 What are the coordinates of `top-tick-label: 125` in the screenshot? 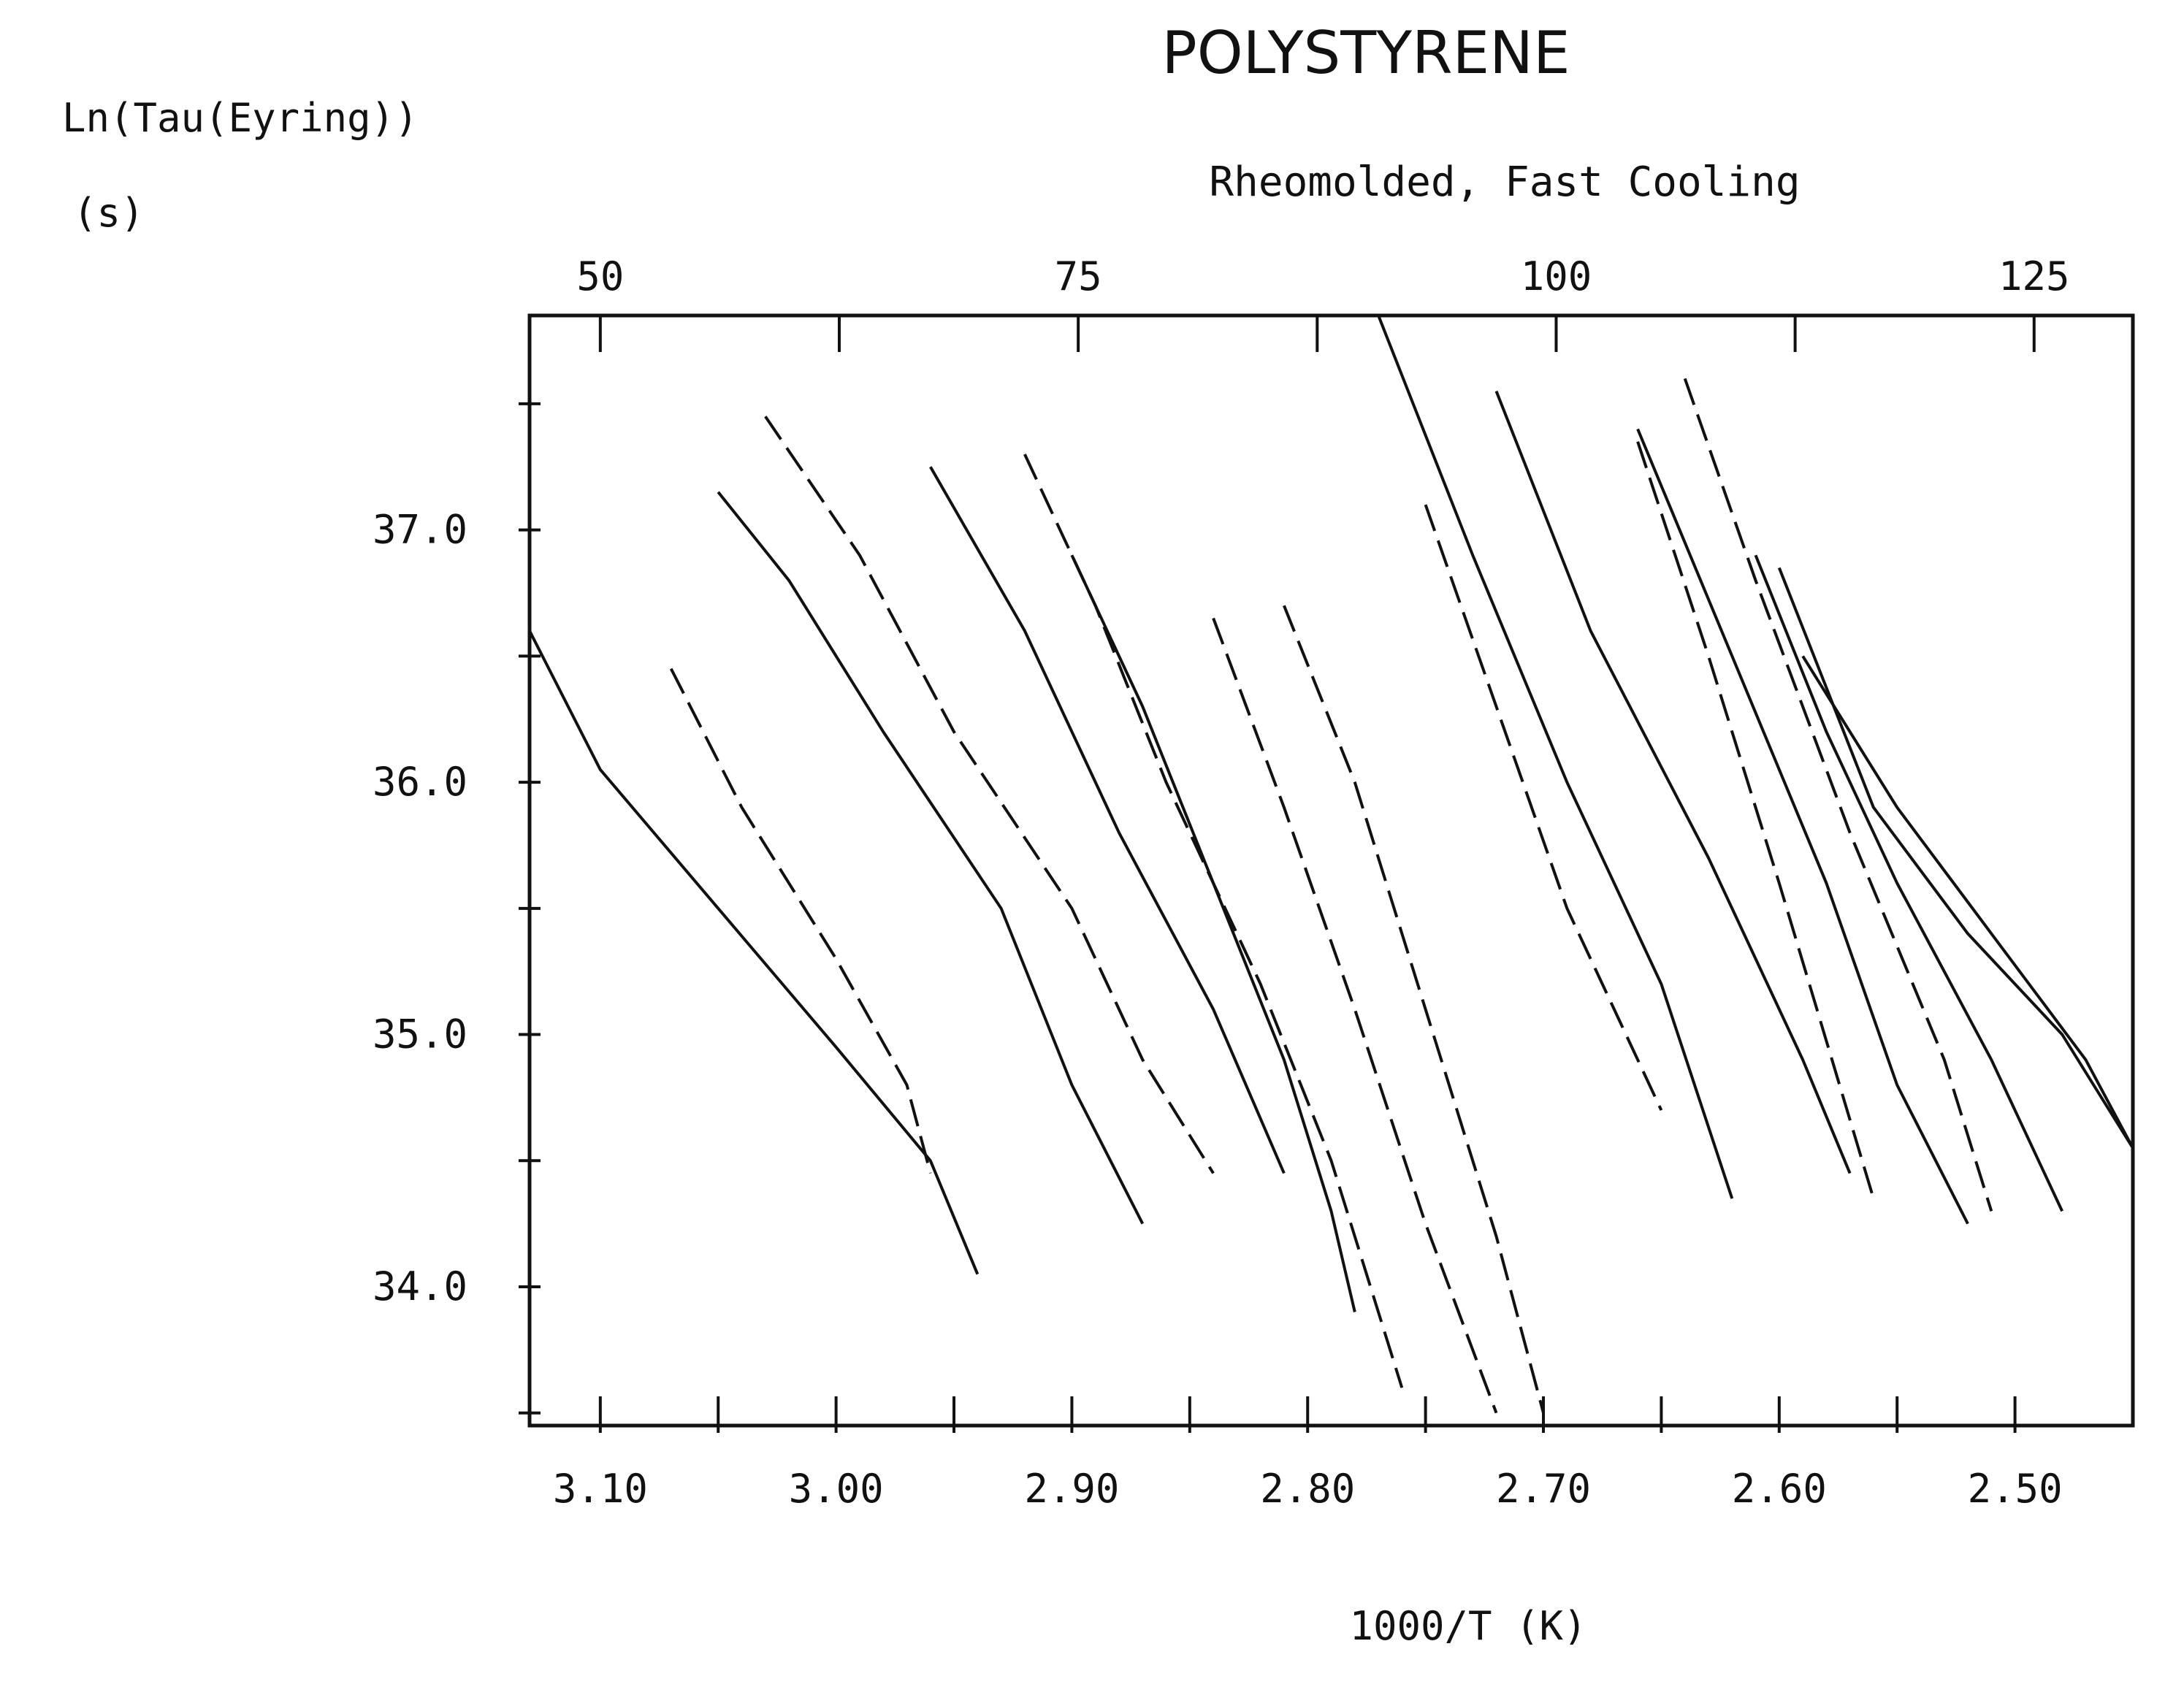 It's located at (2034, 276).